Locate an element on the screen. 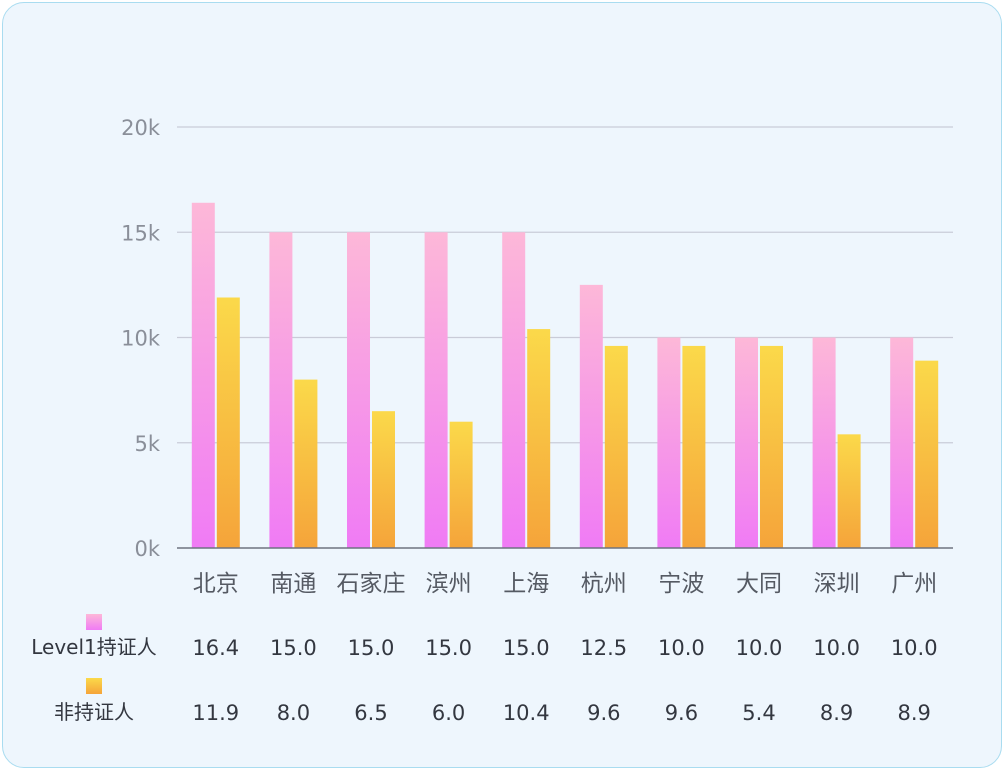 The image size is (1004, 770). y-tick-label: 10k is located at coordinates (141, 339).